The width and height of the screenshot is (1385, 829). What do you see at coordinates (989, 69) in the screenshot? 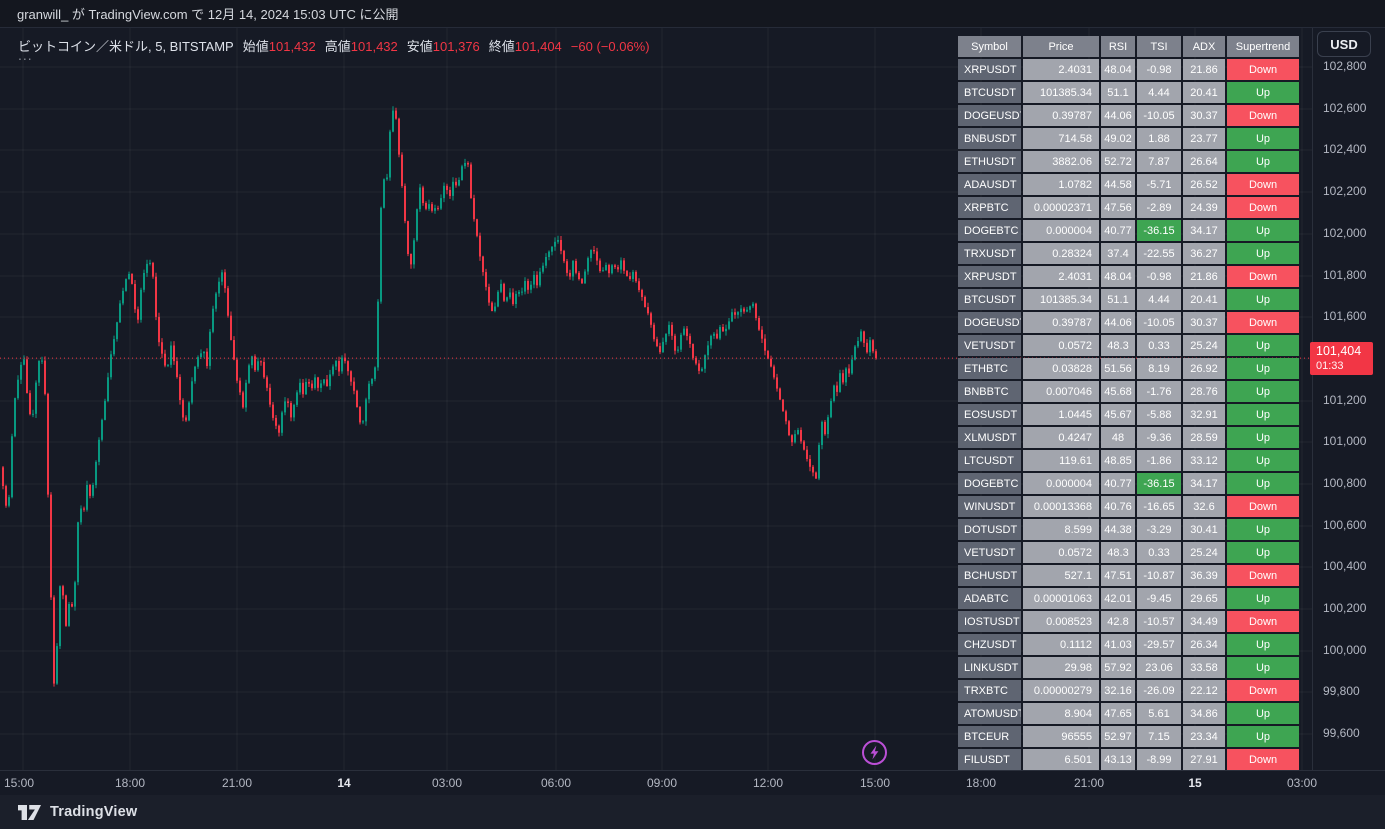
I see `cell-symbol: XRPUSDT` at bounding box center [989, 69].